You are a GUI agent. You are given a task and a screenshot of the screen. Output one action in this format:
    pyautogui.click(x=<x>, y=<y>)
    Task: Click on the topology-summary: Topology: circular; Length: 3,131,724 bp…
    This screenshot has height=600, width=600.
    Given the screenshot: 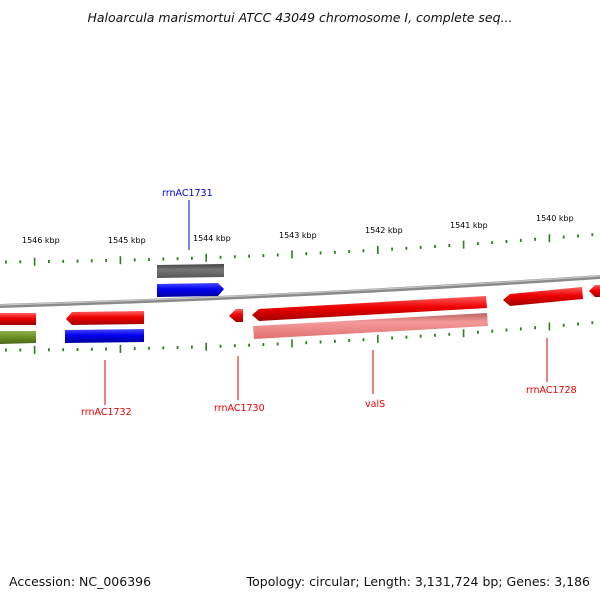 What is the action you would take?
    pyautogui.click(x=418, y=581)
    